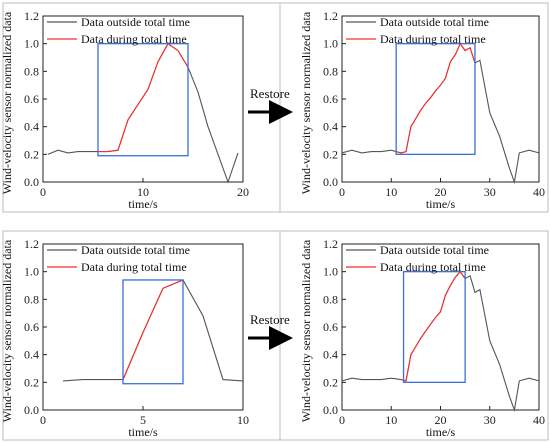 This screenshot has width=550, height=442. What do you see at coordinates (270, 105) in the screenshot?
I see `restore-arrow-top: Restore` at bounding box center [270, 105].